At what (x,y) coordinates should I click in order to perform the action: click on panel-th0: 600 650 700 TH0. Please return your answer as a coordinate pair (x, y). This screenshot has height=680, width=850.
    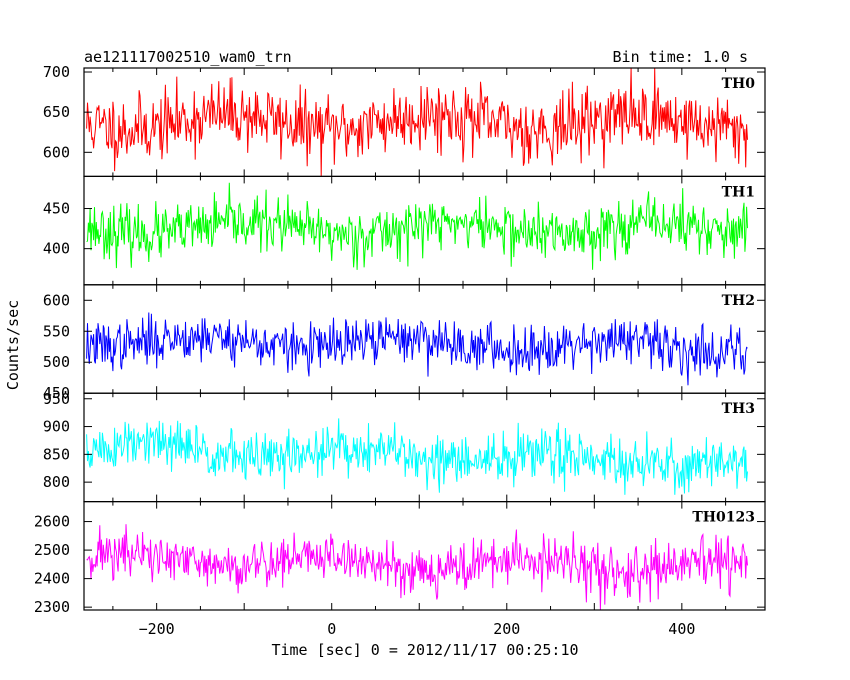
    Looking at the image, I should click on (404, 120).